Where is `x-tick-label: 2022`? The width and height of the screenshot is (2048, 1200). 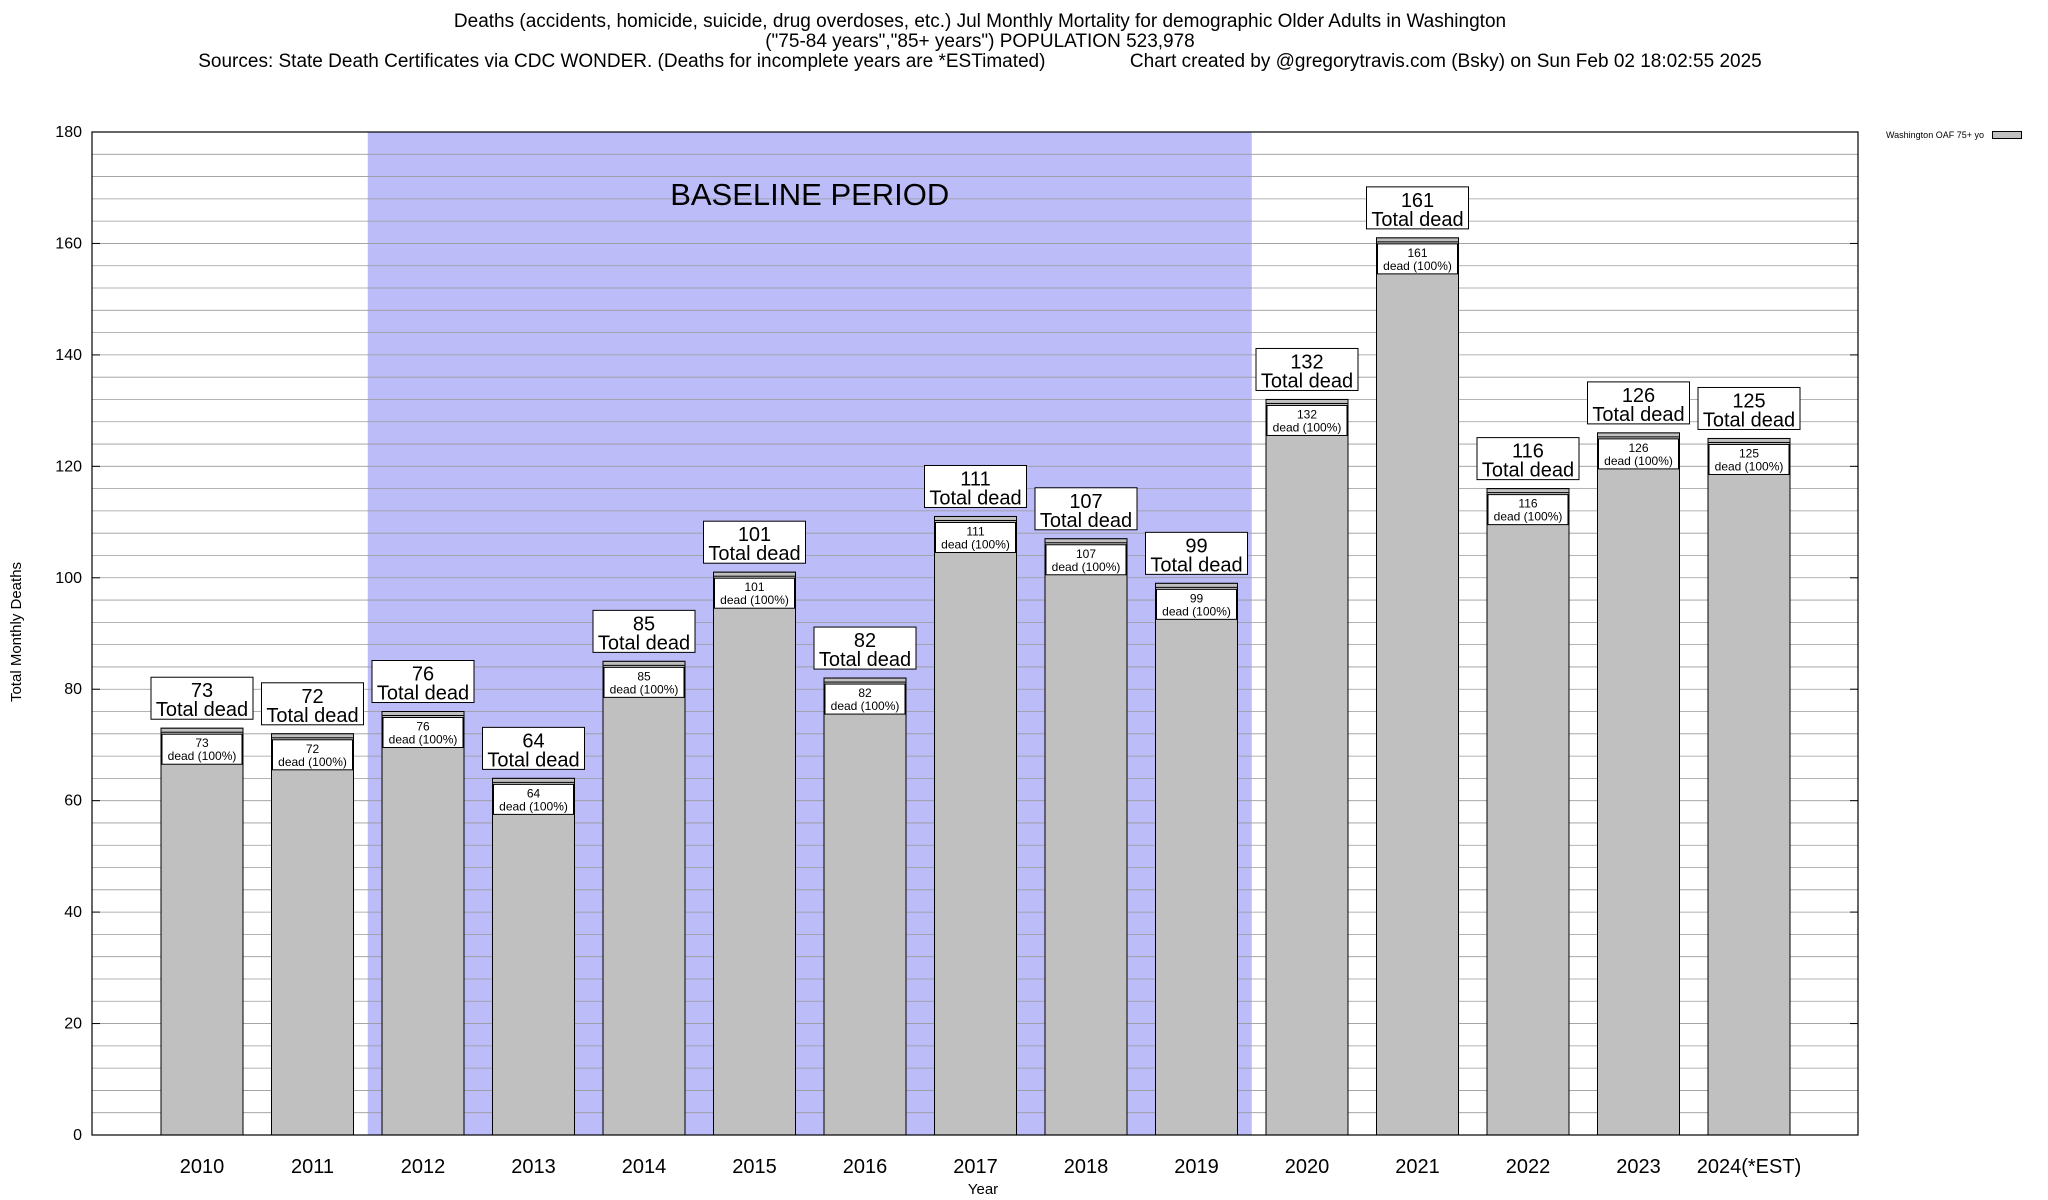
x-tick-label: 2022 is located at coordinates (1528, 1167).